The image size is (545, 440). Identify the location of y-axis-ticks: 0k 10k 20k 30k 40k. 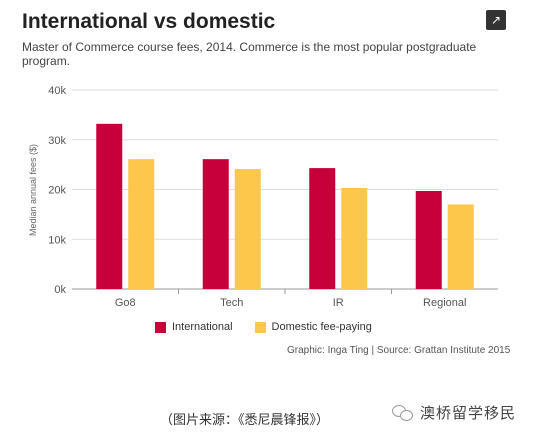
(57, 190).